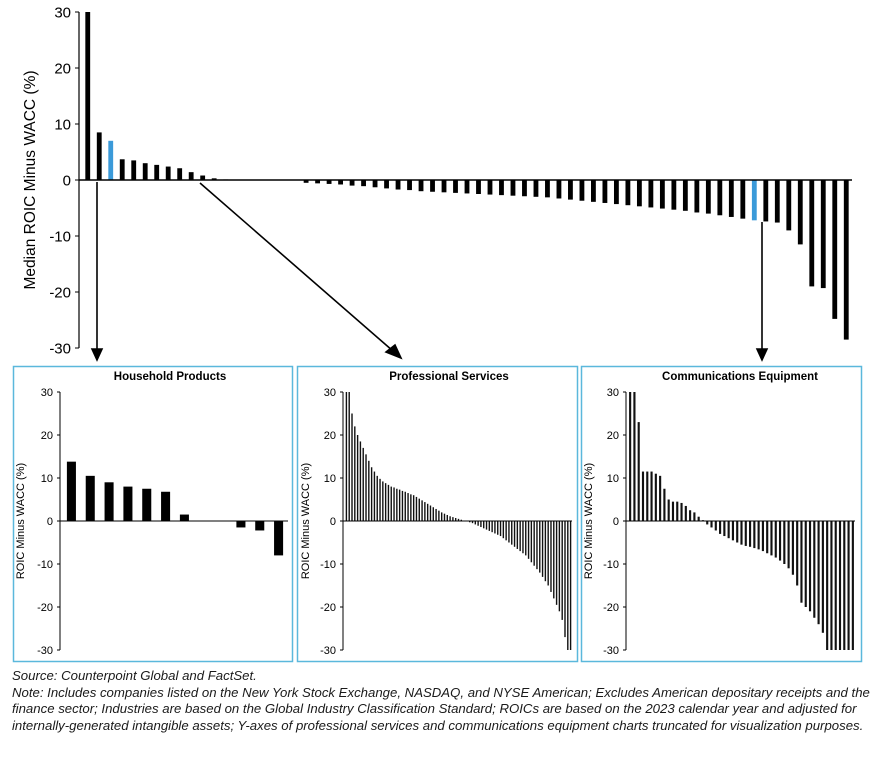 This screenshot has width=875, height=772. I want to click on arrow-professional-head, so click(393, 351).